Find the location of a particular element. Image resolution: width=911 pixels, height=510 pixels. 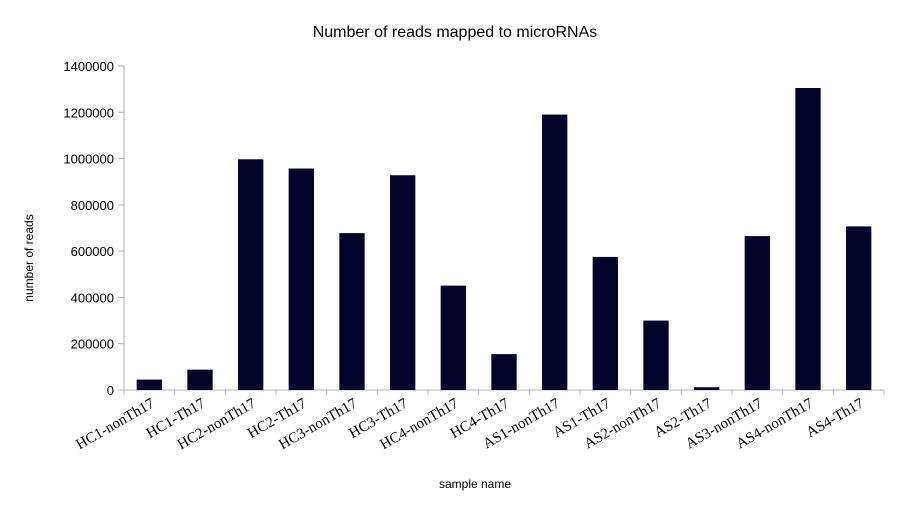

y-tick-label: 0 is located at coordinates (110, 390).